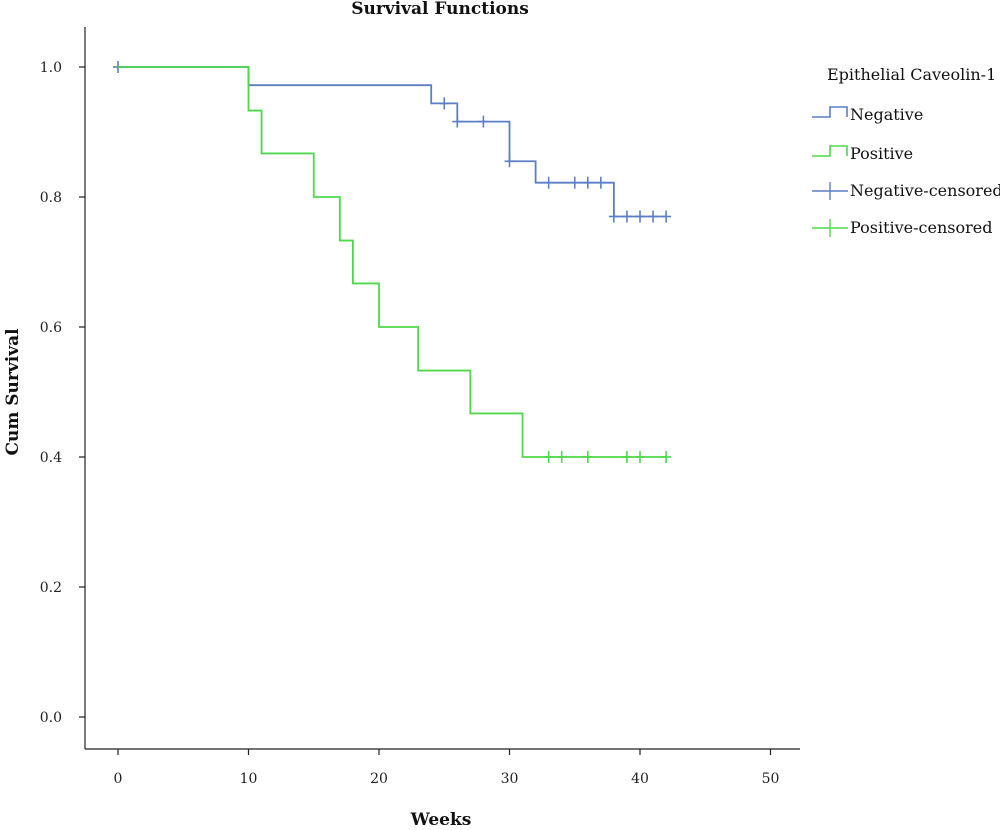 Image resolution: width=1000 pixels, height=830 pixels. I want to click on x-tick-label: 40, so click(640, 779).